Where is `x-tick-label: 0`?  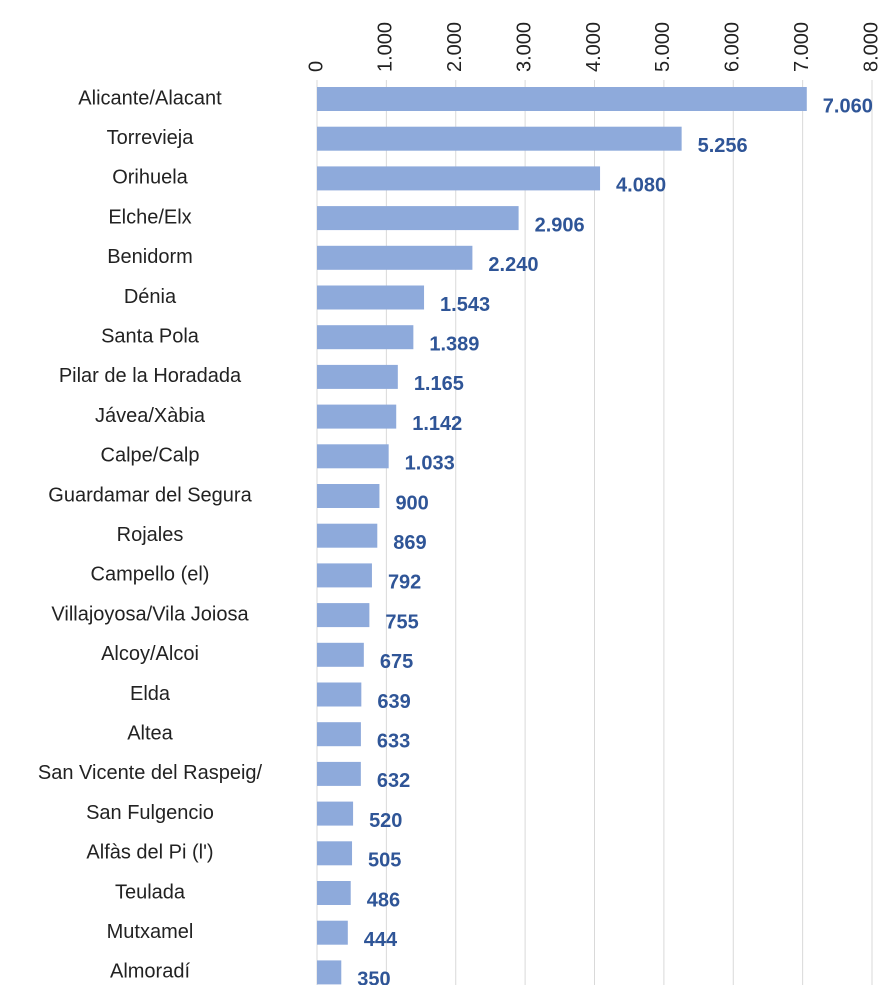
x-tick-label: 0 is located at coordinates (316, 66).